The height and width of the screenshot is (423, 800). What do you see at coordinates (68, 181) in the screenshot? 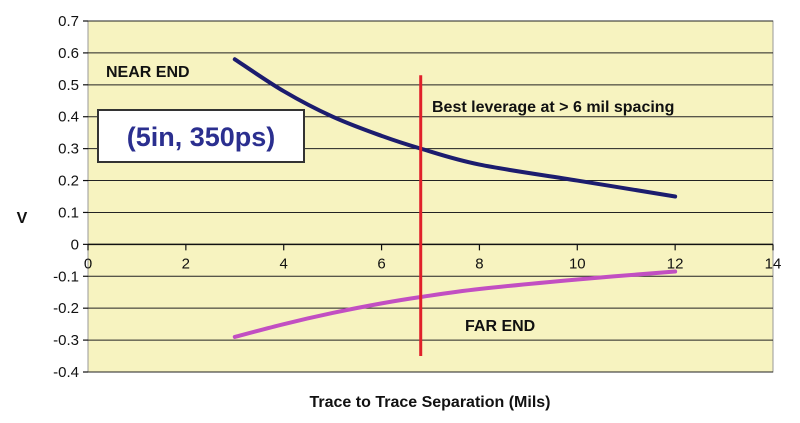
I see `y-tick-label: 0.2` at bounding box center [68, 181].